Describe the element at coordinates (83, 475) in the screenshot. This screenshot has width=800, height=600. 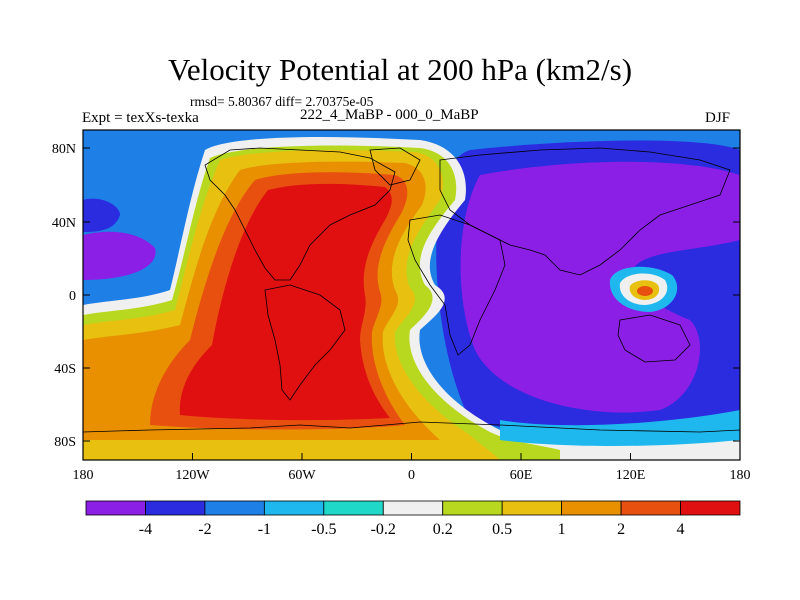
I see `x-tick-180-left: 180` at that location.